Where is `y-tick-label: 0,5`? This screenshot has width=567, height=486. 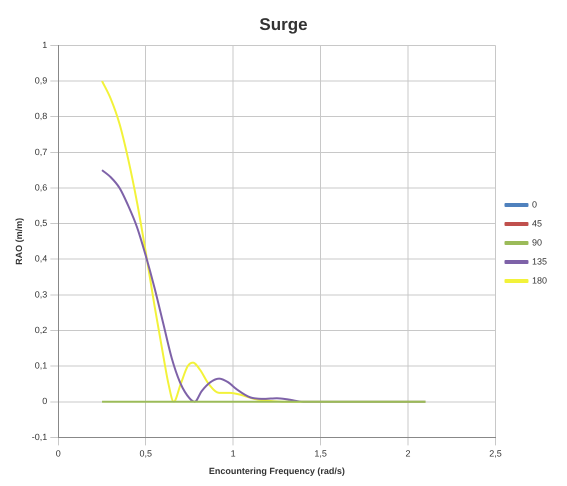 y-tick-label: 0,5 is located at coordinates (41, 223).